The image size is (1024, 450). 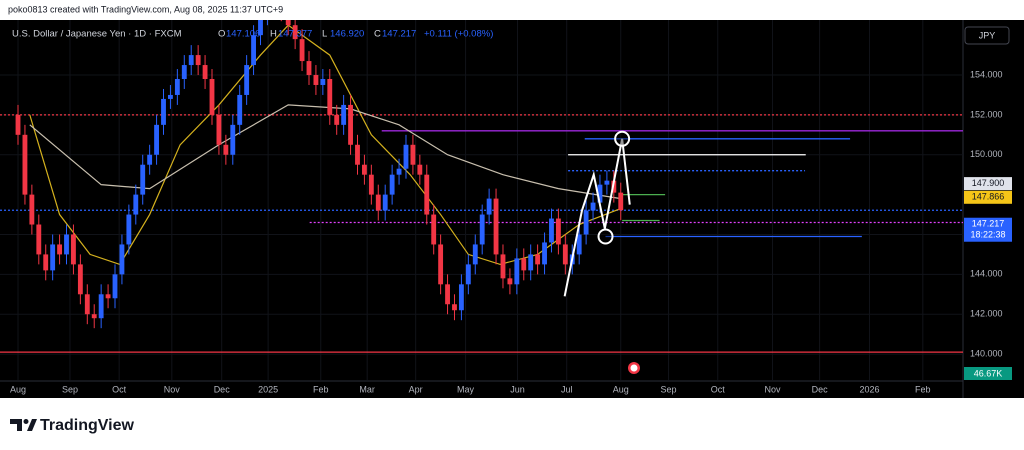 I want to click on brand: TradingView, so click(x=87, y=425).